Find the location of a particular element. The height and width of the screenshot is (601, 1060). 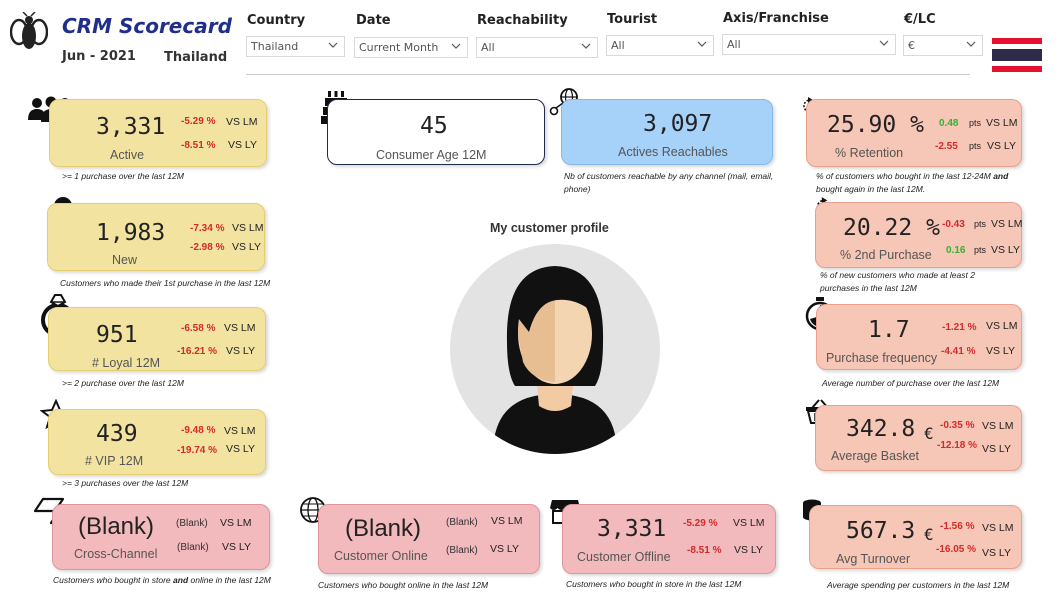

kpi-vip-card is located at coordinates (157, 442).